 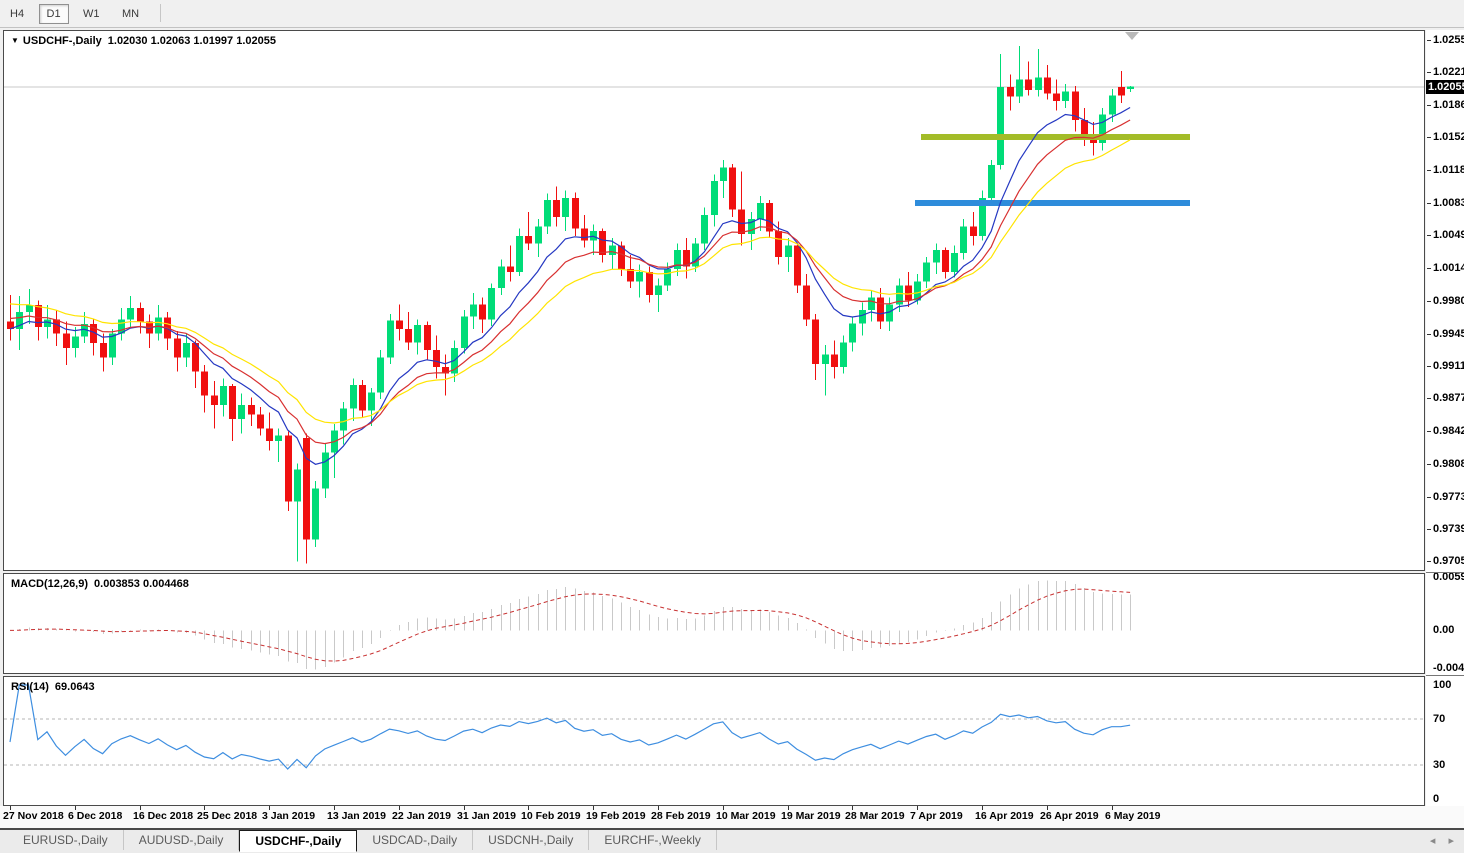 What do you see at coordinates (17, 14) in the screenshot?
I see `timeframe-button-h4: H4` at bounding box center [17, 14].